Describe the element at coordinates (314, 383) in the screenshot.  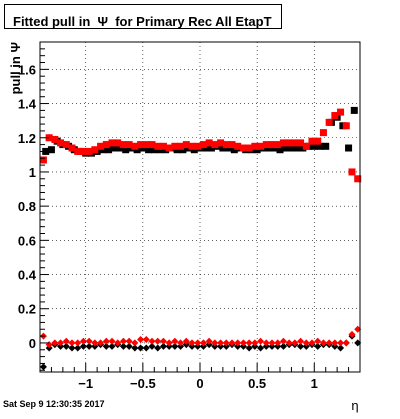
I see `x-tick-label: 1` at that location.